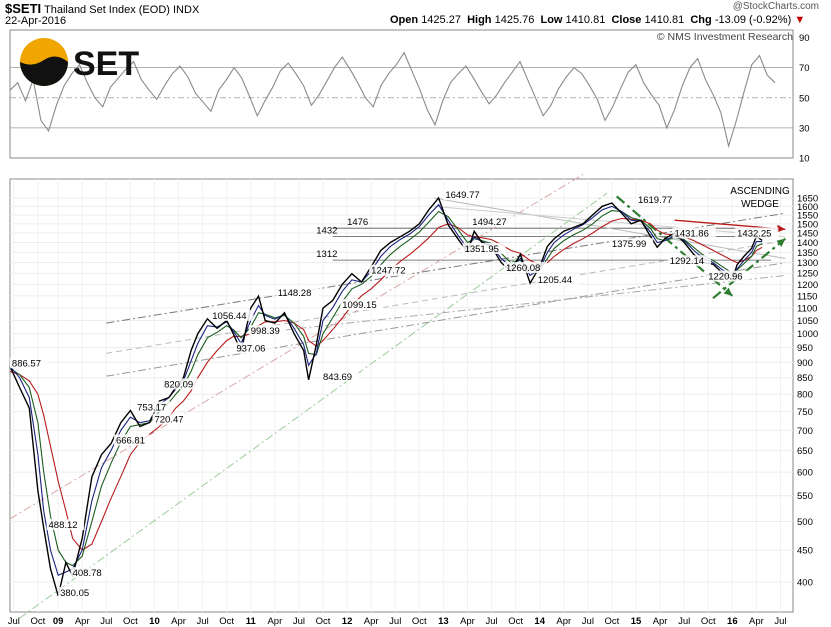 This screenshot has width=831, height=627. Describe the element at coordinates (805, 551) in the screenshot. I see `y-tick-label: 450` at that location.